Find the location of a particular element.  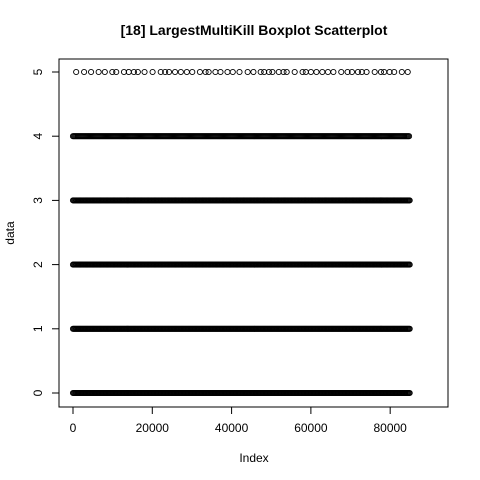

y-tick-label: 1 is located at coordinates (38, 328).